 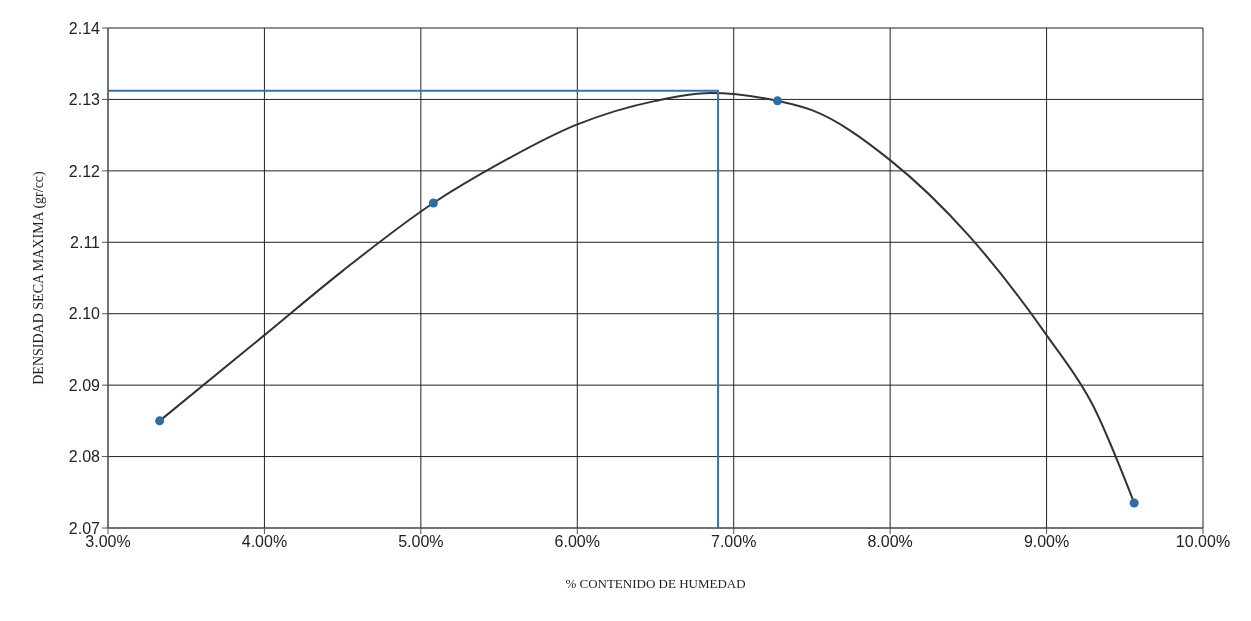 I want to click on y-tick-label: 2.13, so click(x=84, y=100).